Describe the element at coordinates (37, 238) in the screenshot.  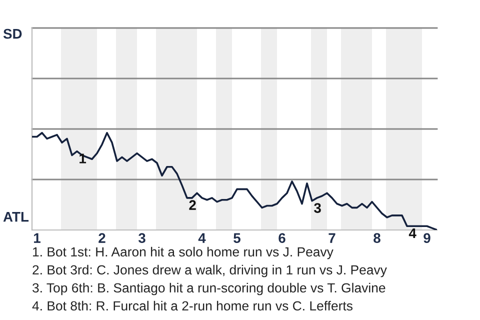
I see `x-tick-label: 1` at that location.